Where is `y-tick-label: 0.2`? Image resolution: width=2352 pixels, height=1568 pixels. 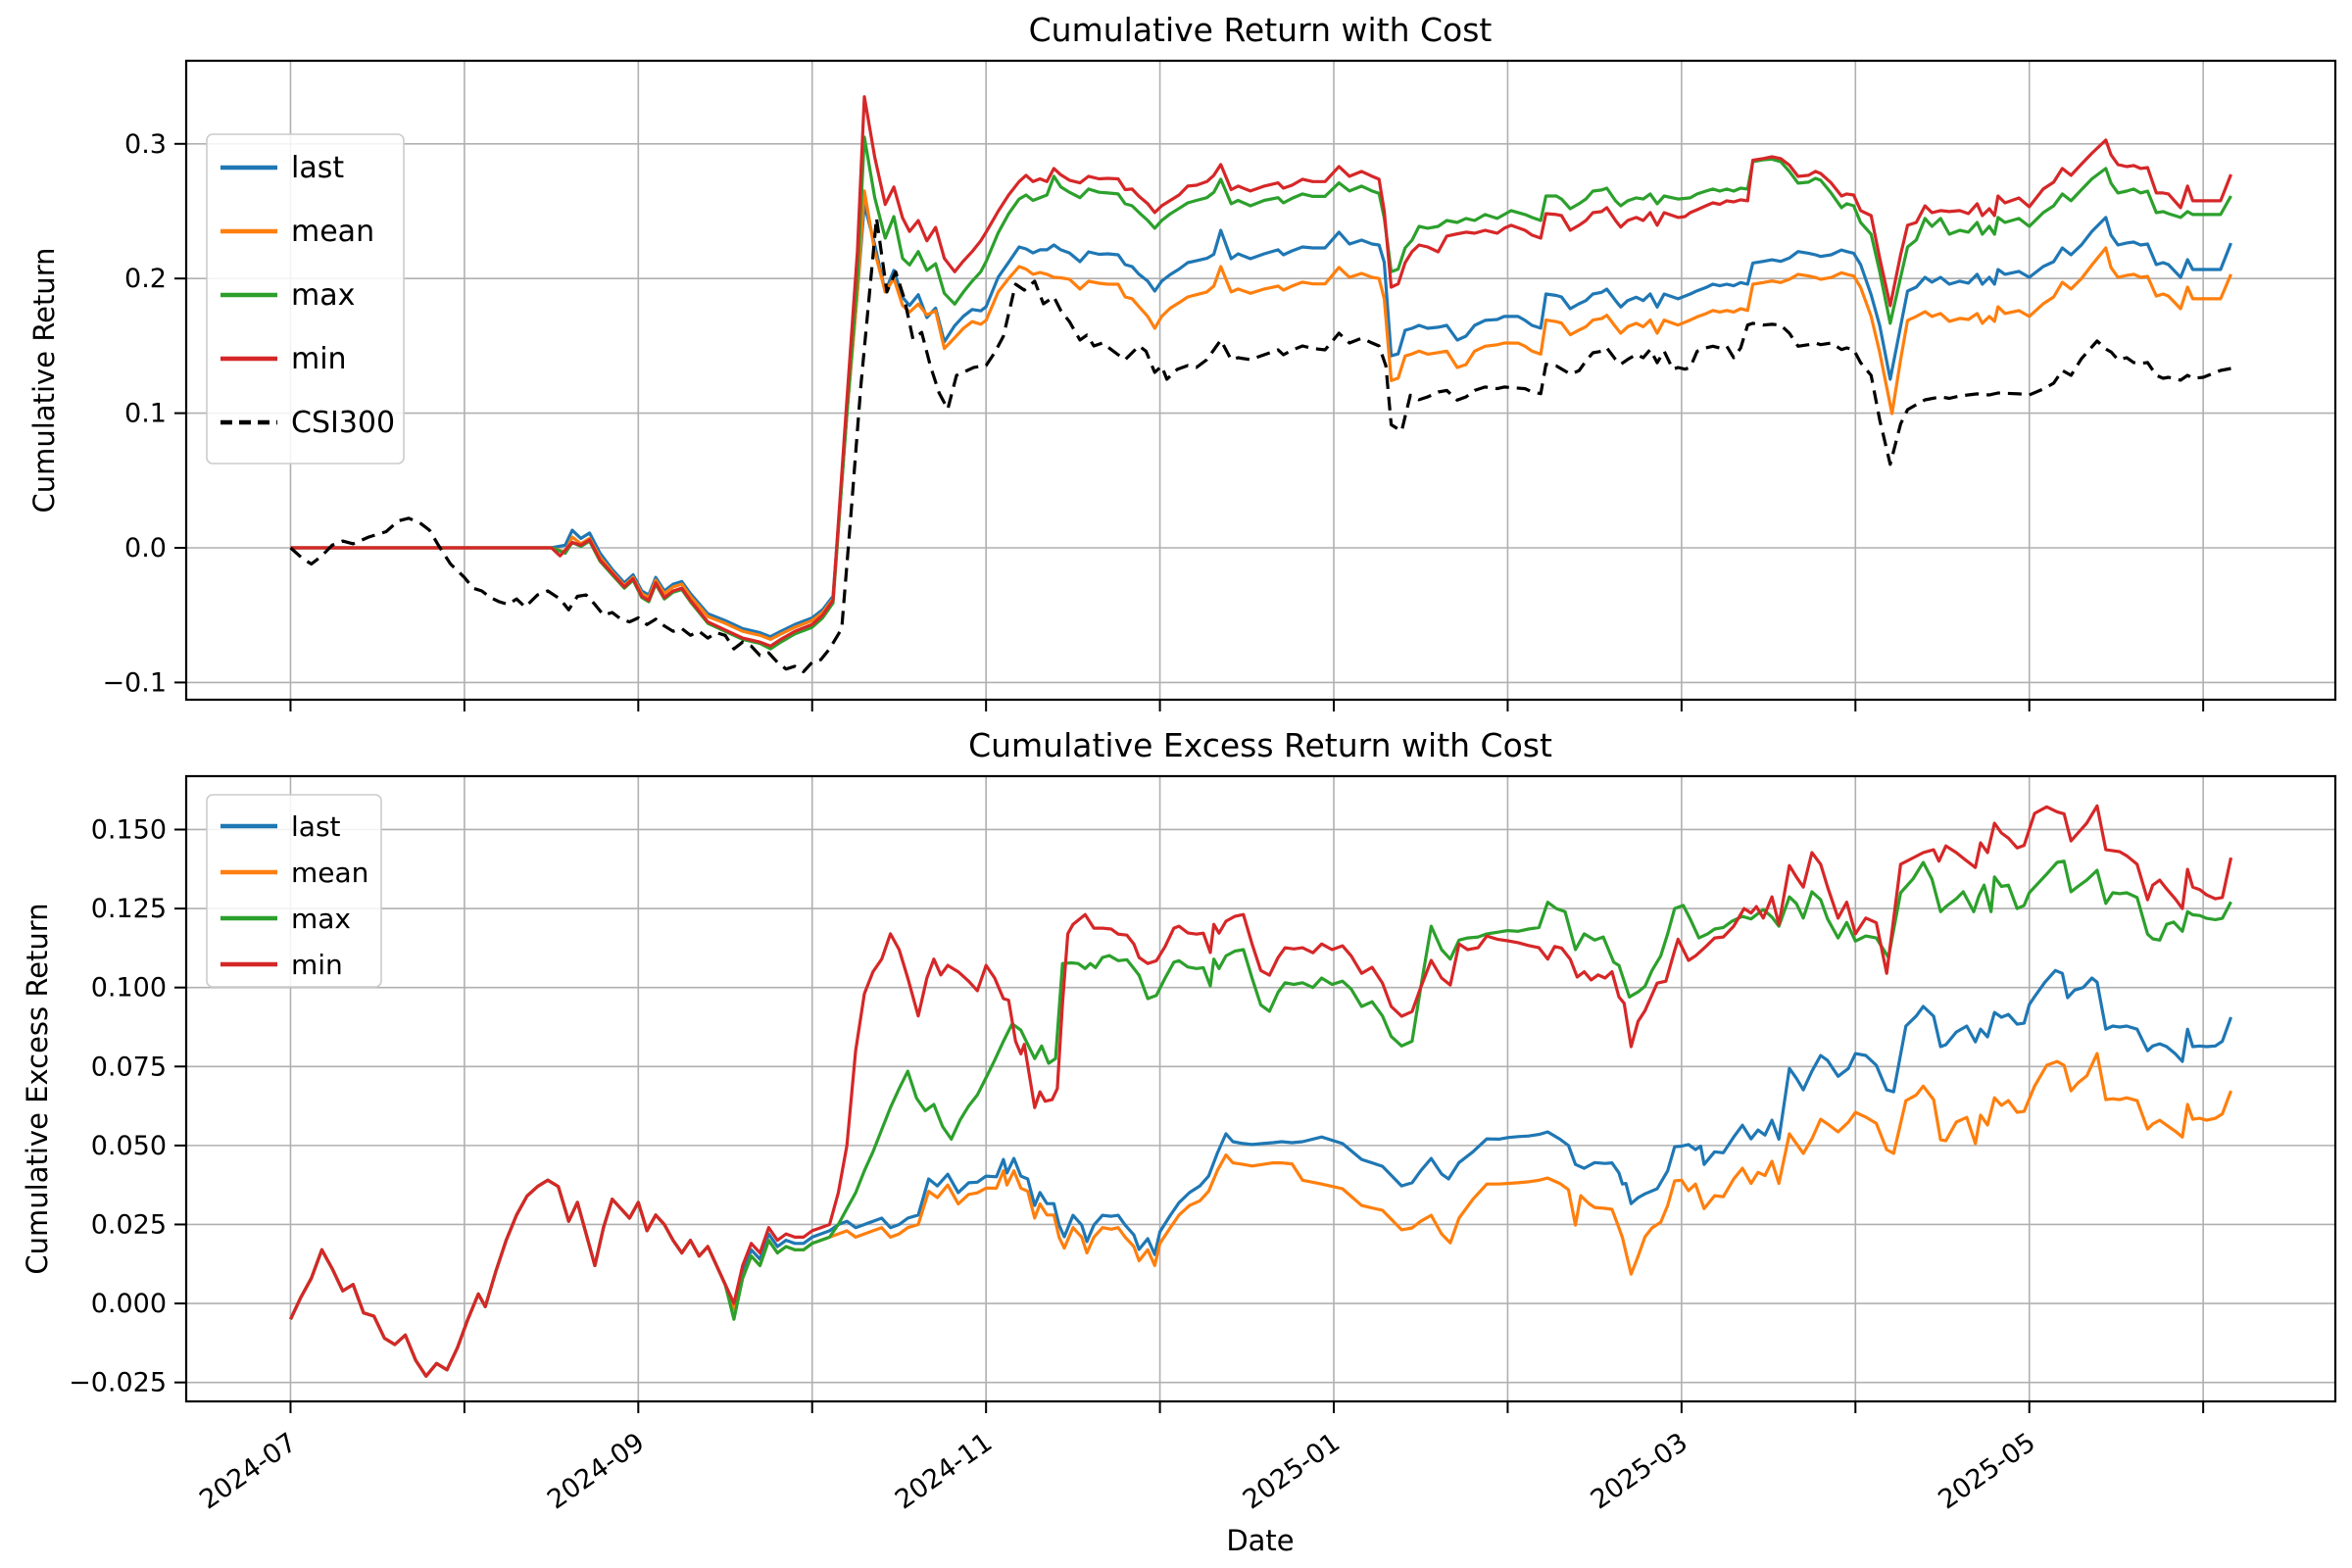 y-tick-label: 0.2 is located at coordinates (145, 279).